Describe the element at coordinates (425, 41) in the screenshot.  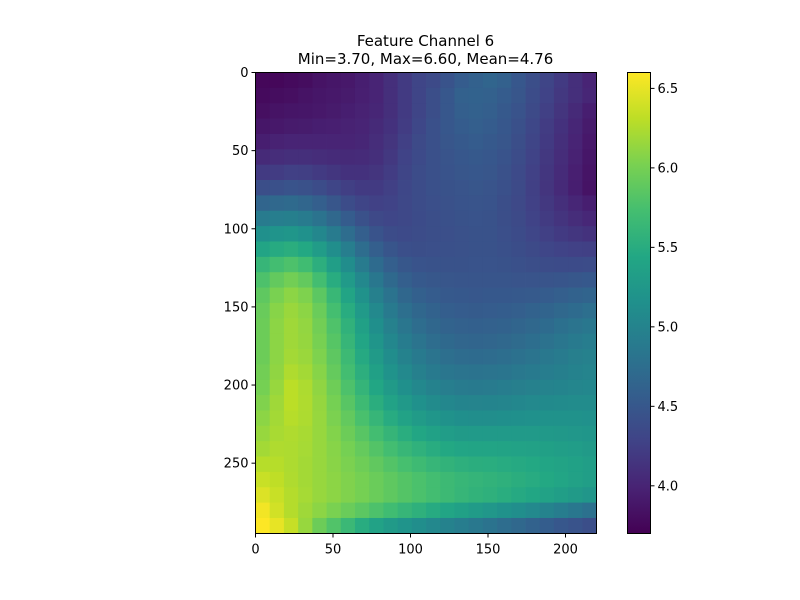
I see `chart-title-line-1: Feature Channel 6` at that location.